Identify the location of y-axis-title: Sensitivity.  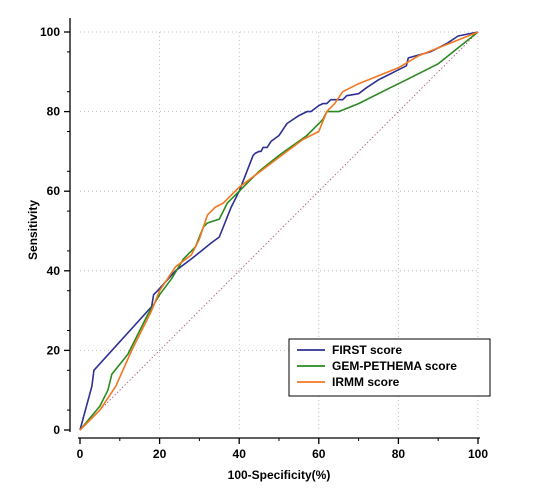
(33, 230).